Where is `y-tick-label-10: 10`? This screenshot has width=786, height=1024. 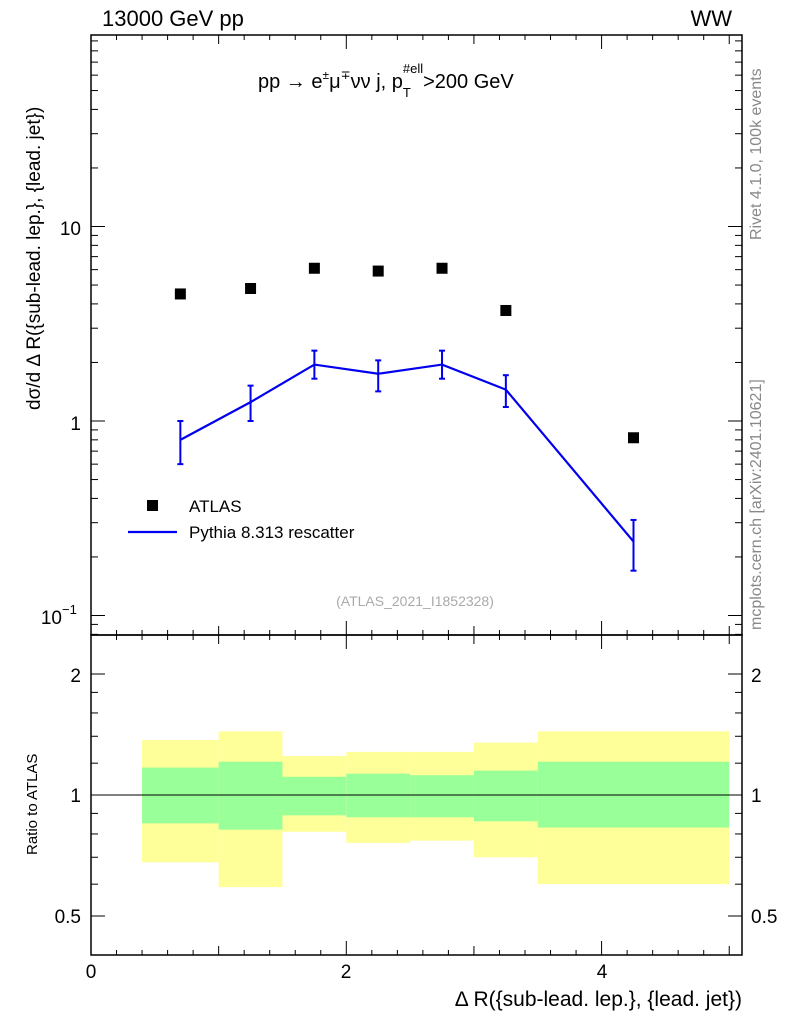
y-tick-label-10: 10 is located at coordinates (70, 229).